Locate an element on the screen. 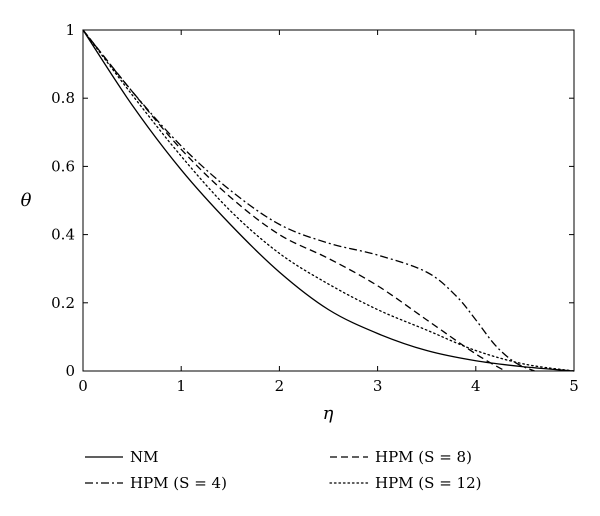  y-tick-label: 1 is located at coordinates (70, 30).